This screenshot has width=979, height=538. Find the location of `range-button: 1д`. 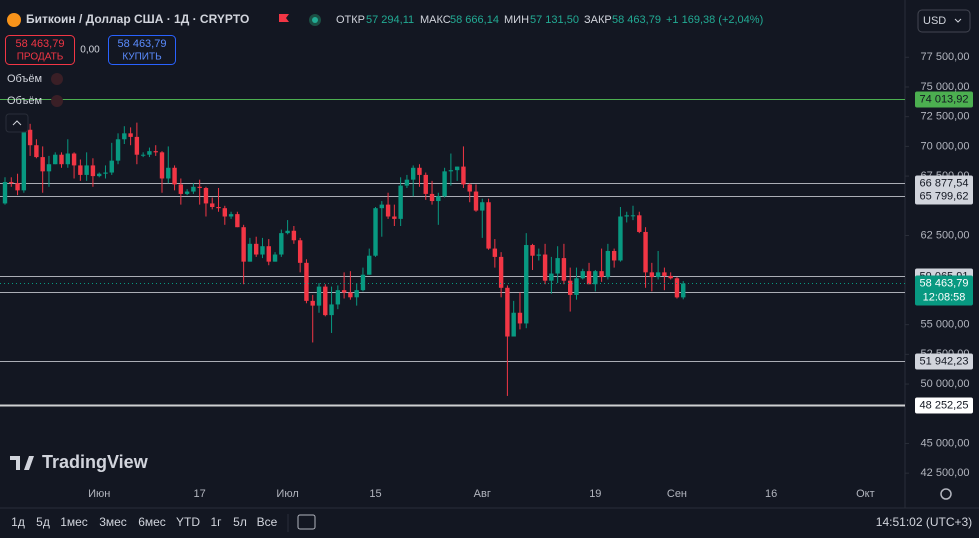

range-button: 1д is located at coordinates (18, 522).